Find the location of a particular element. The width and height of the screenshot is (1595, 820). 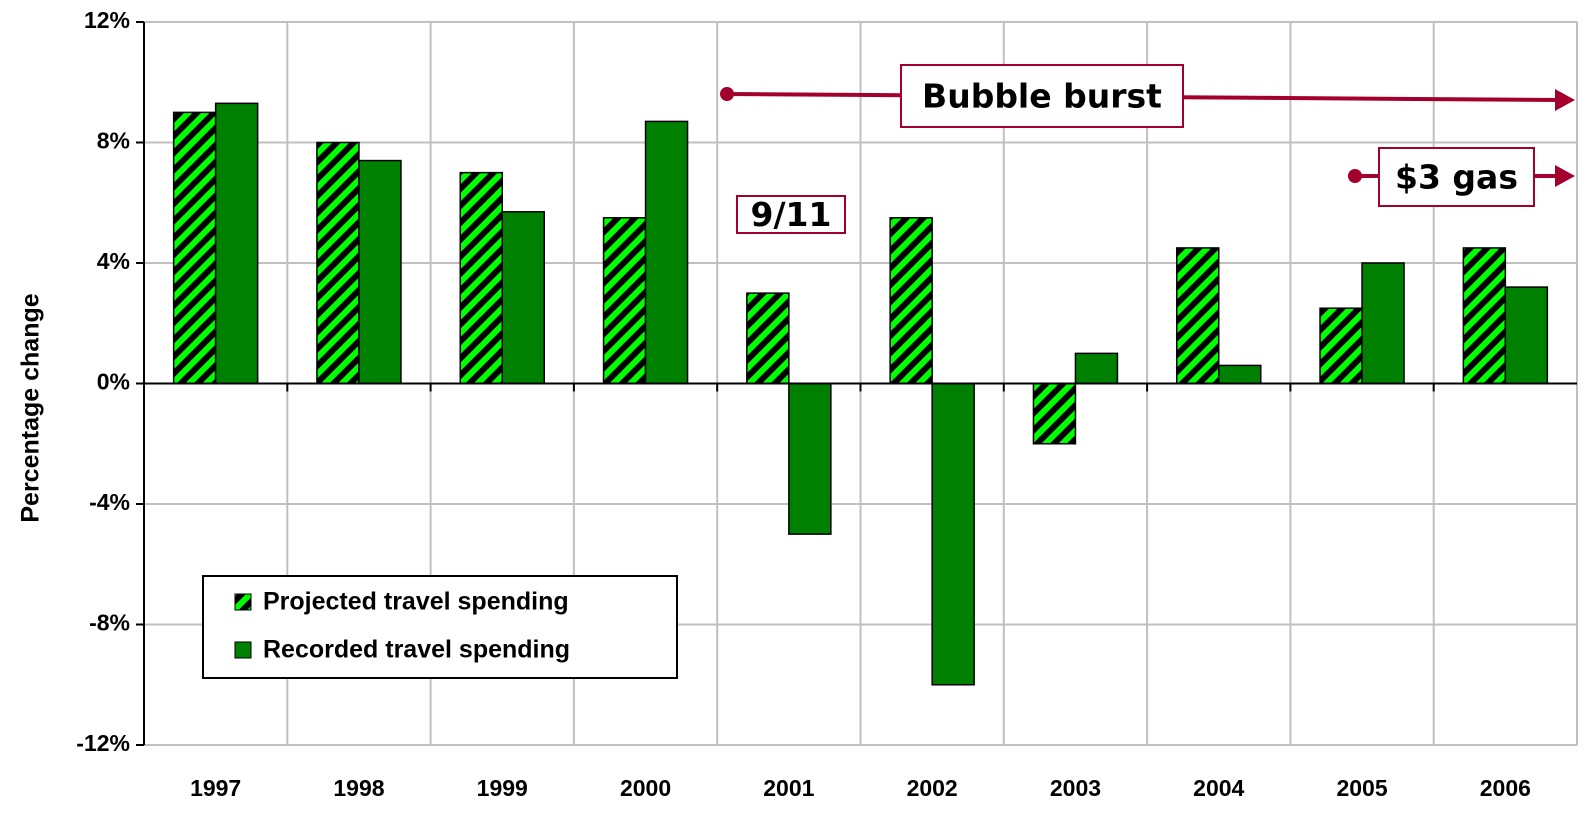

y-tick-label: -4% is located at coordinates (109, 502).